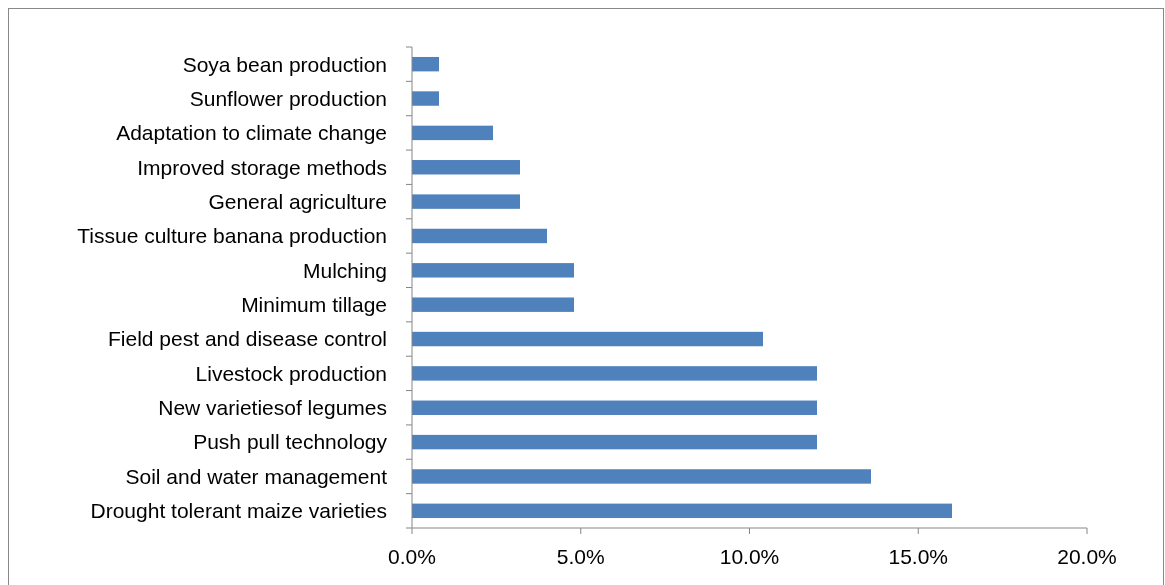 This screenshot has height=585, width=1165. What do you see at coordinates (247, 339) in the screenshot?
I see `y-tick-label: Field pest and disease control` at bounding box center [247, 339].